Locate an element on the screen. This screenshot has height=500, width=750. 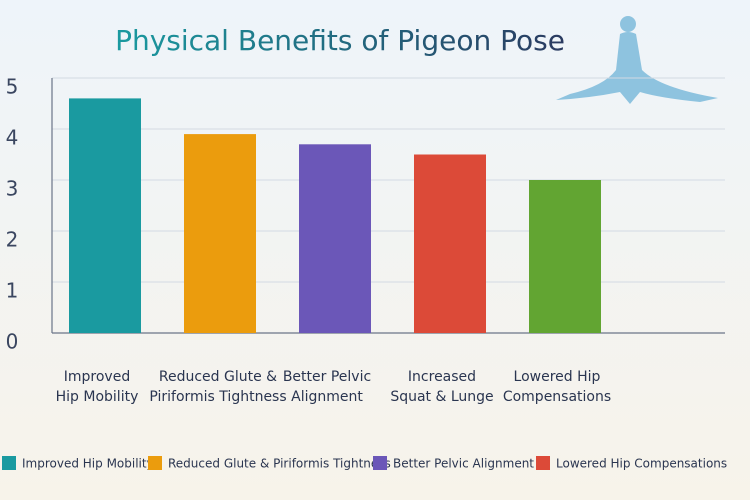
y-tick-label: 0 is located at coordinates (12, 342).